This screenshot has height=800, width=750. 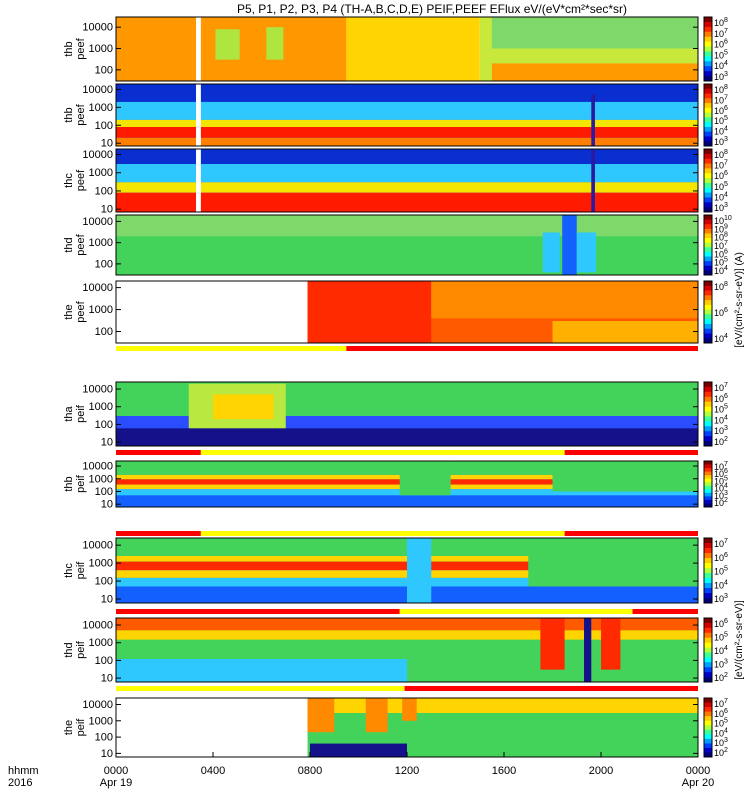 What do you see at coordinates (213, 771) in the screenshot?
I see `x-tick-label: 0400` at bounding box center [213, 771].